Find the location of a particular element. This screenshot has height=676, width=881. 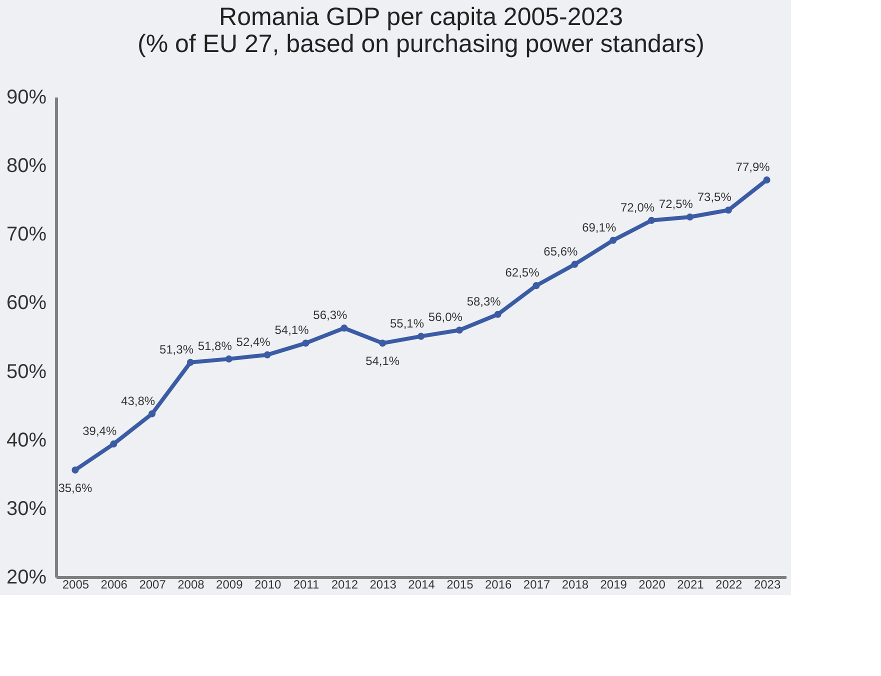

data-label: 39,4% is located at coordinates (99, 431).